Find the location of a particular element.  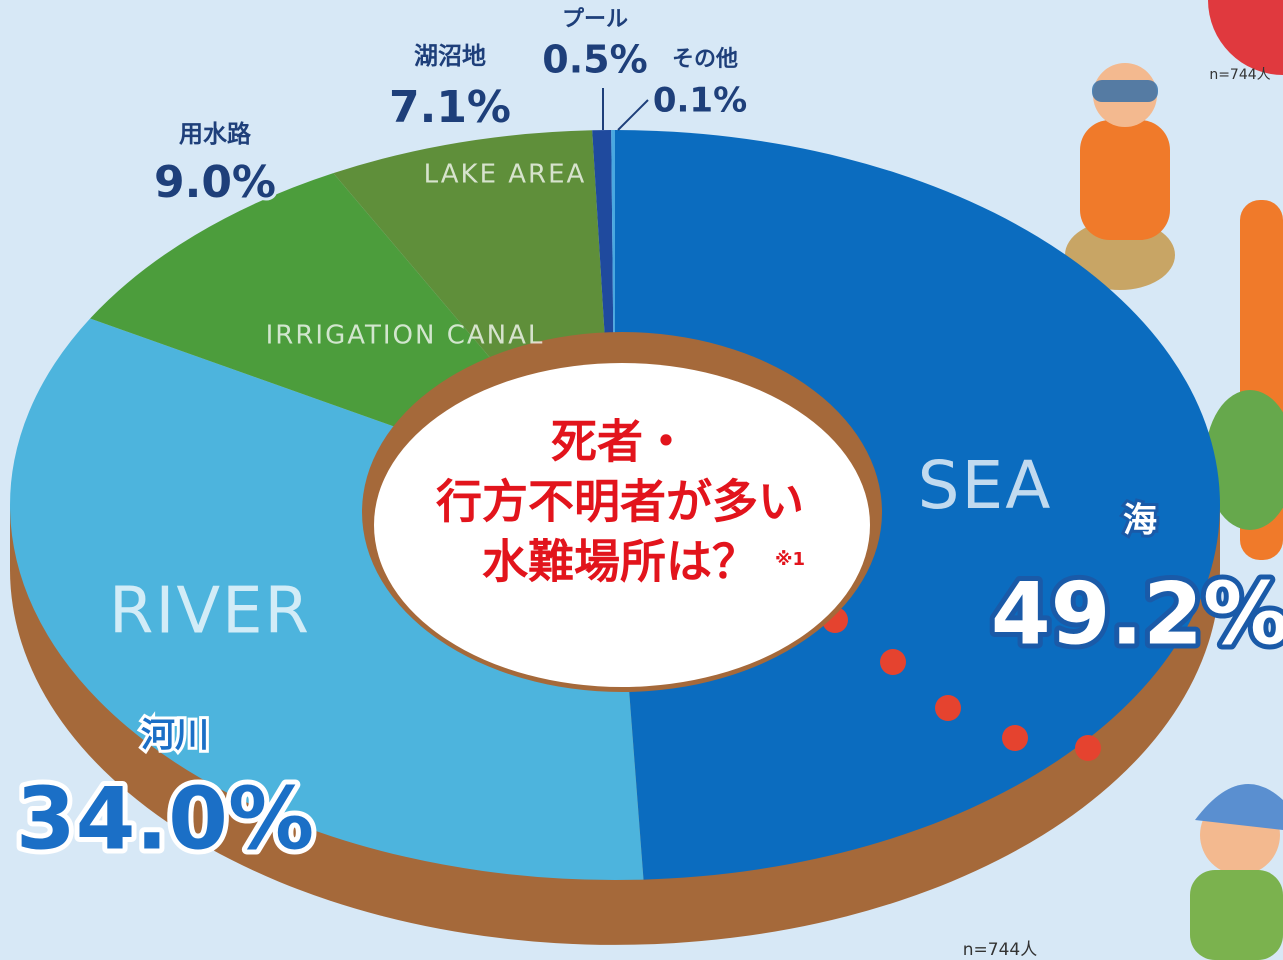

category-label: その他 is located at coordinates (705, 59).